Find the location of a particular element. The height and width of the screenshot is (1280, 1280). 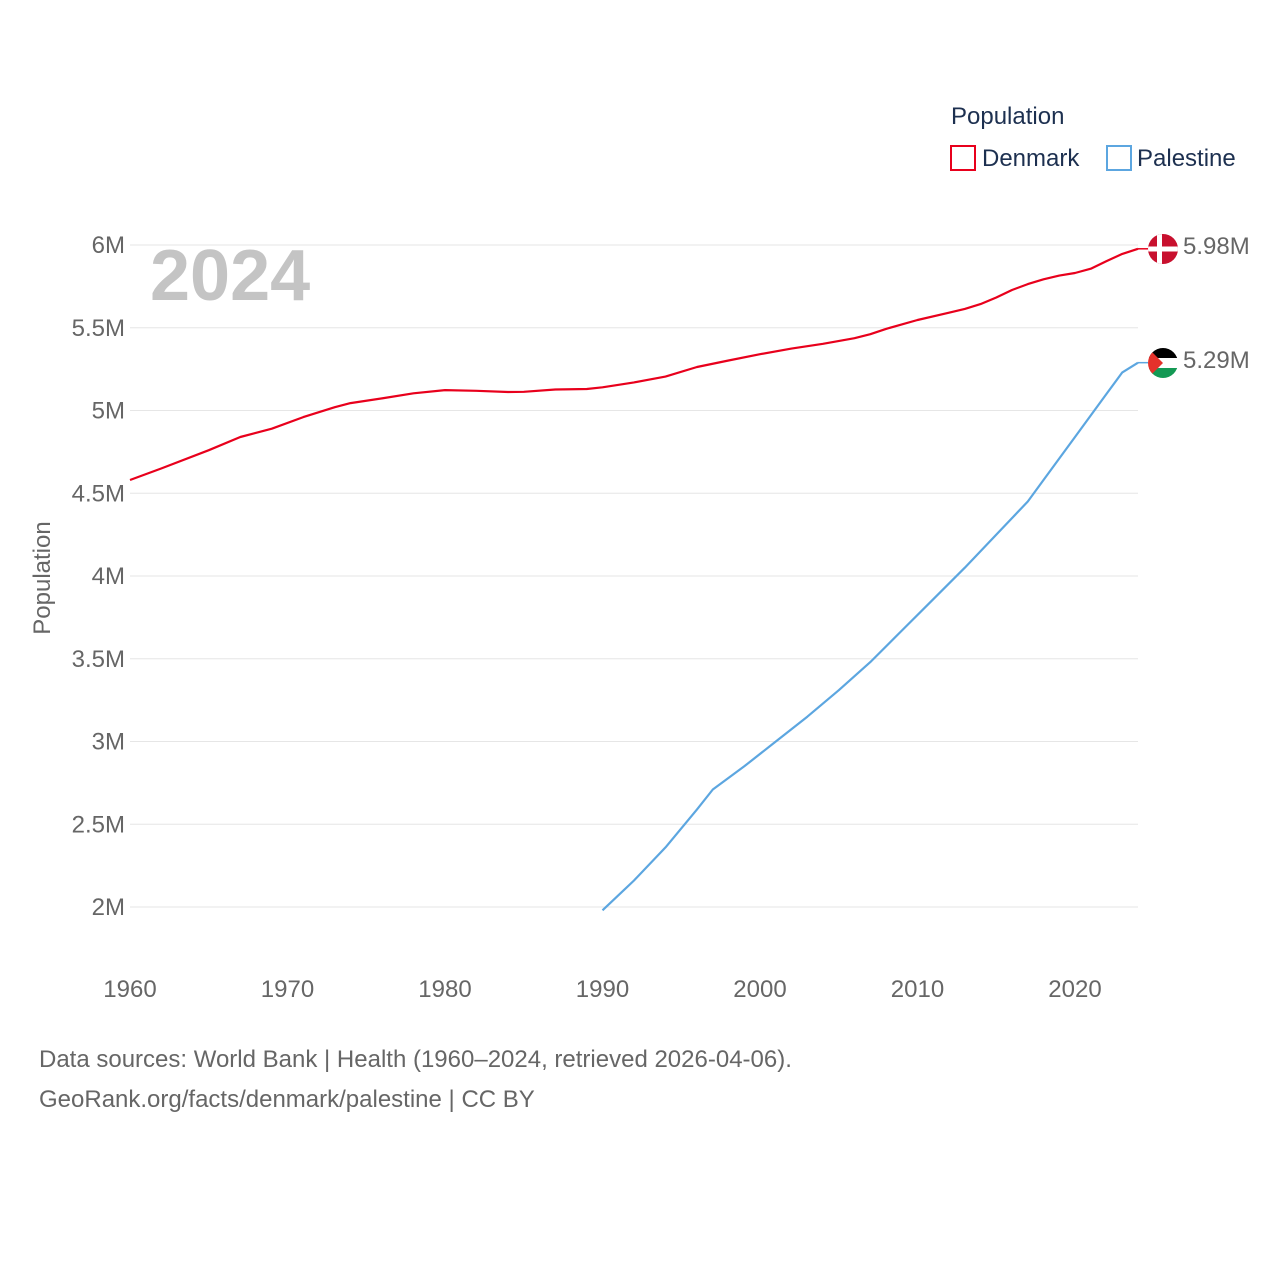

y-axis-ticks: 2M 2.5M 3M 3.5M 4M 4.5M 5M 5.5M 6M is located at coordinates (98, 576).